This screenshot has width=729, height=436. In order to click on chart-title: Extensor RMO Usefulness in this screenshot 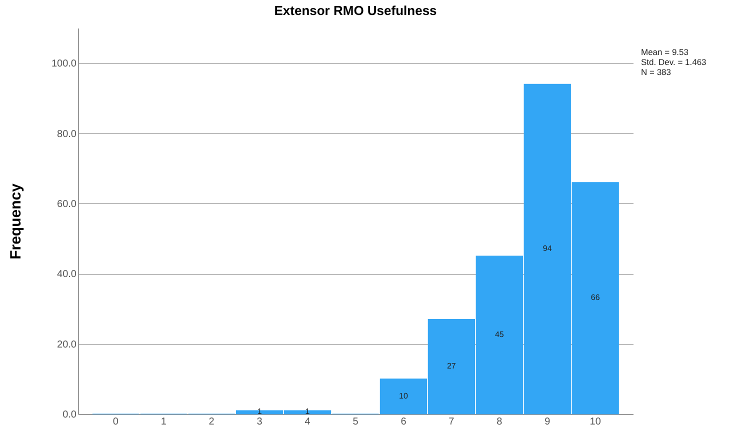, I will do `click(355, 10)`.